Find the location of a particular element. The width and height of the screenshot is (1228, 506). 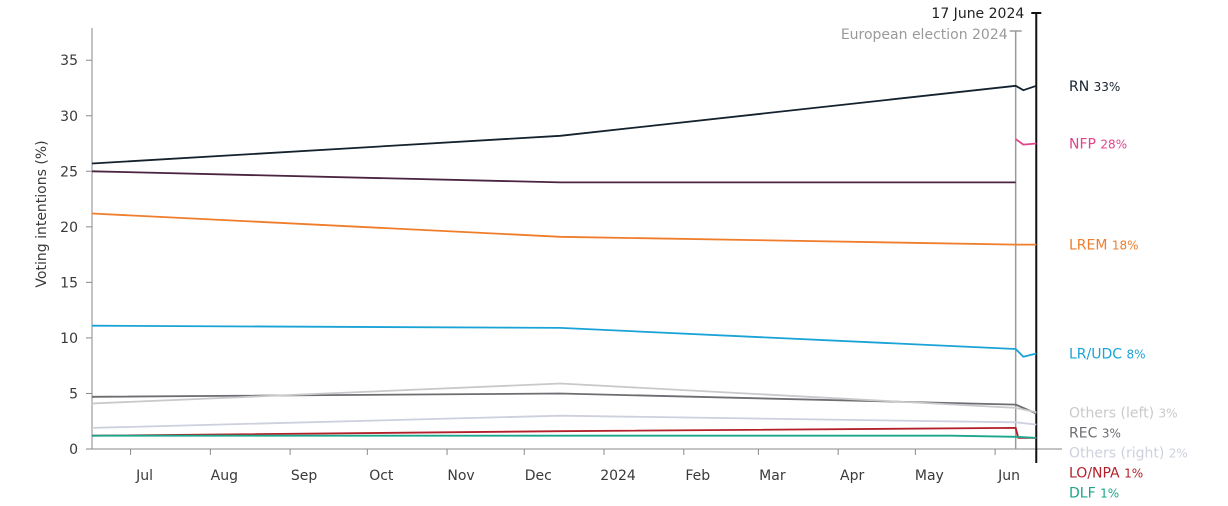

x-axis: Jul Aug Sep Oct Nov Dec 2024 Feb Mar Apr May Jun is located at coordinates (577, 466).